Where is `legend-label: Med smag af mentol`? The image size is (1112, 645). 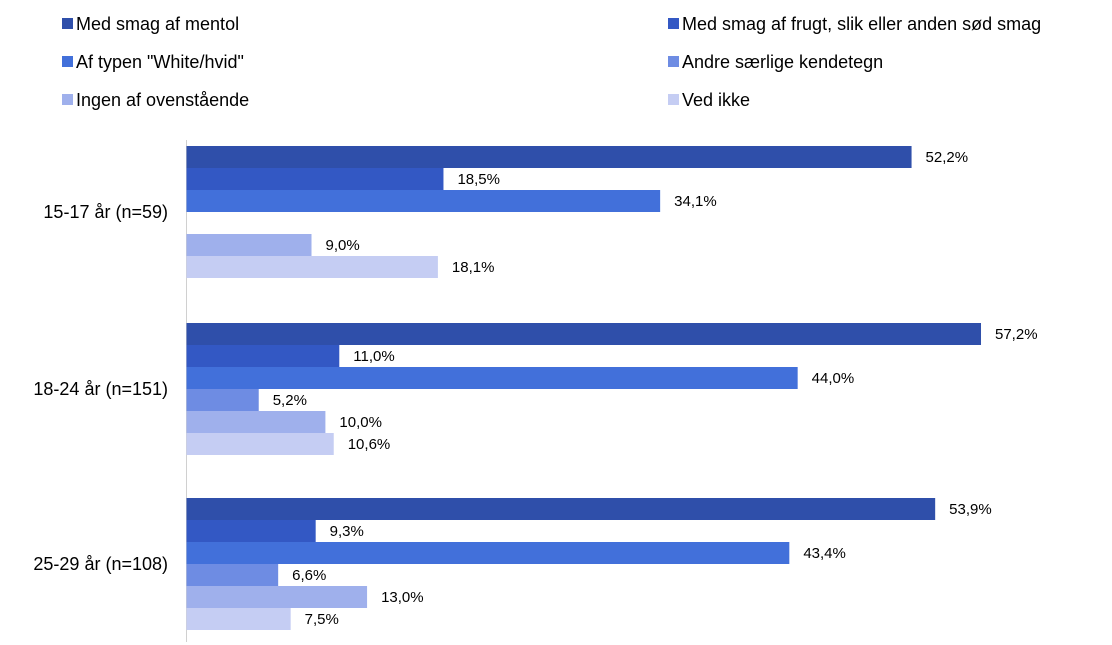 legend-label: Med smag af mentol is located at coordinates (157, 24).